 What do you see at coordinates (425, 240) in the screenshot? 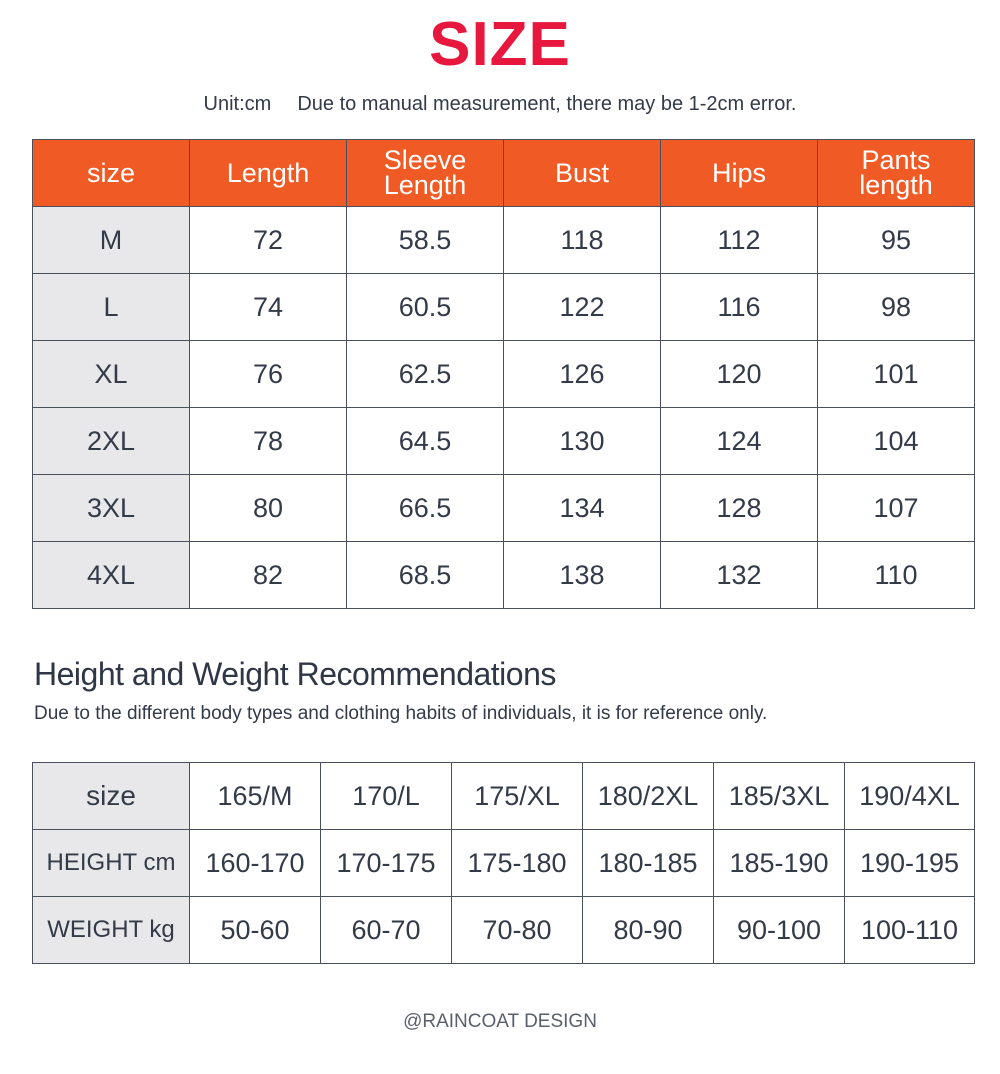
I see `table-cell: 58.5` at bounding box center [425, 240].